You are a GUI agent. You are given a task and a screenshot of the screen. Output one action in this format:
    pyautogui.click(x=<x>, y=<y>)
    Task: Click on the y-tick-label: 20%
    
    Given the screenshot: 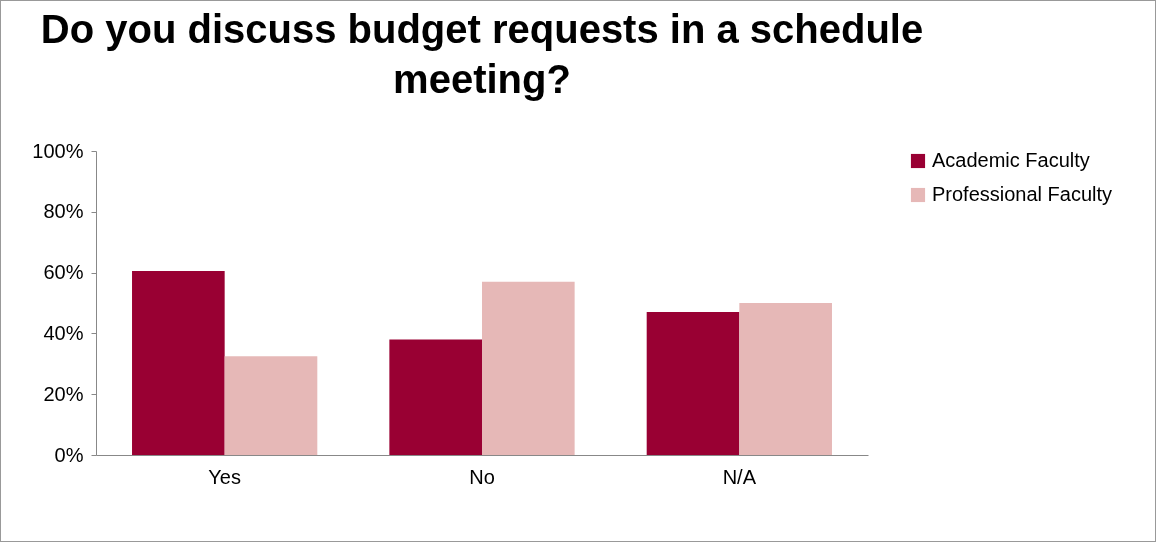 What is the action you would take?
    pyautogui.click(x=63, y=393)
    